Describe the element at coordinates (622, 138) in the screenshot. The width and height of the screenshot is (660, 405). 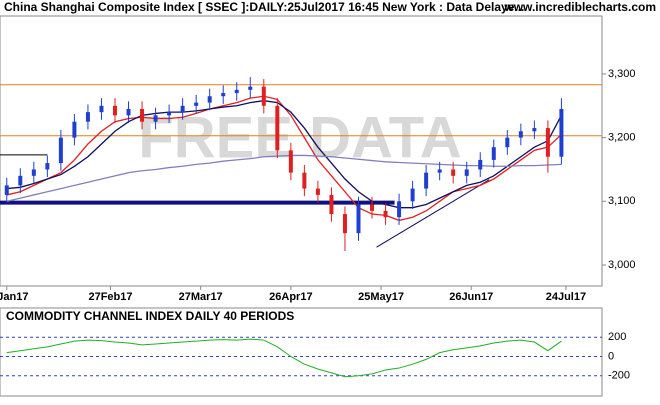
I see `y-tick-label: 3,200` at that location.